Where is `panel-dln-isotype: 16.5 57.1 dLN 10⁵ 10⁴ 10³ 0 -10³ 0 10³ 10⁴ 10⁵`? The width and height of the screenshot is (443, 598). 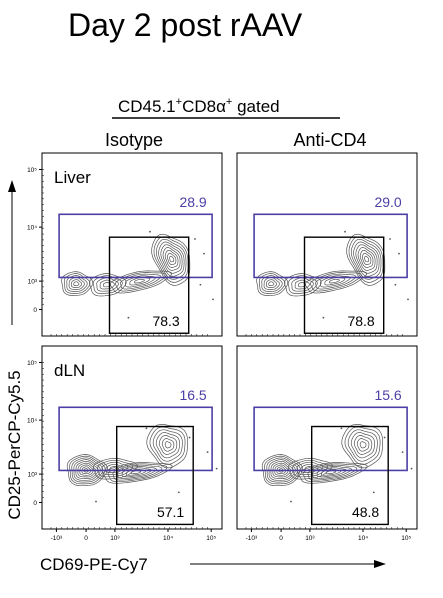
panel-dln-isotype: 16.5 57.1 dLN 10⁵ 10⁴ 10³ 0 -10³ 0 10³ 10⁴ 10⁵ is located at coordinates (125, 443).